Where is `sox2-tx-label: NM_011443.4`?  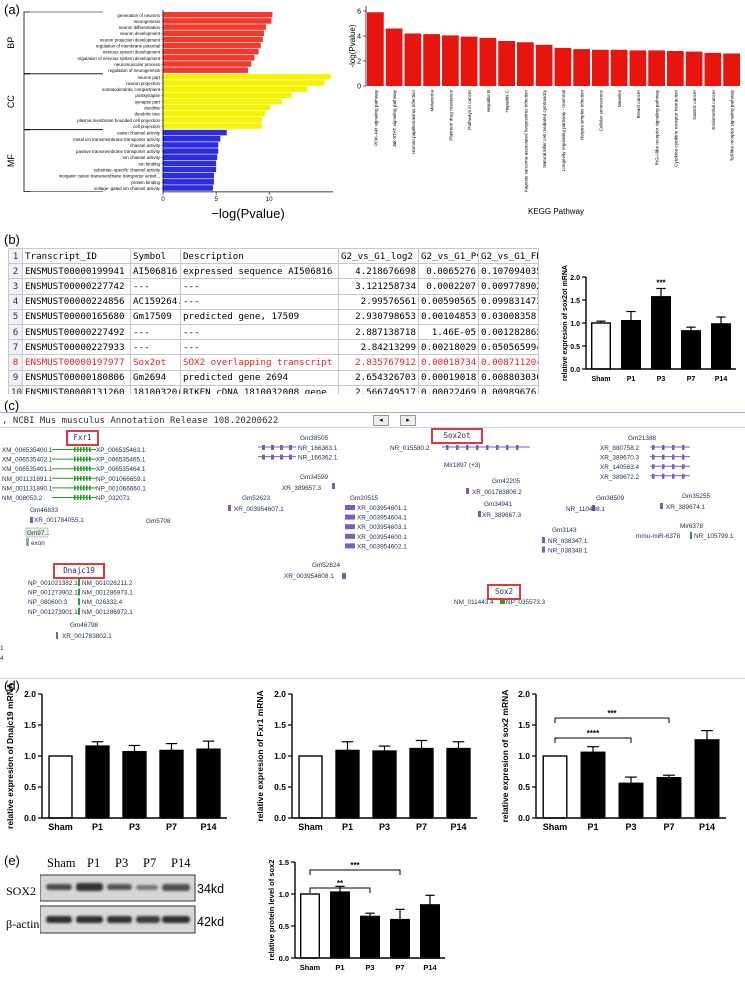 sox2-tx-label: NM_011443.4 is located at coordinates (474, 602).